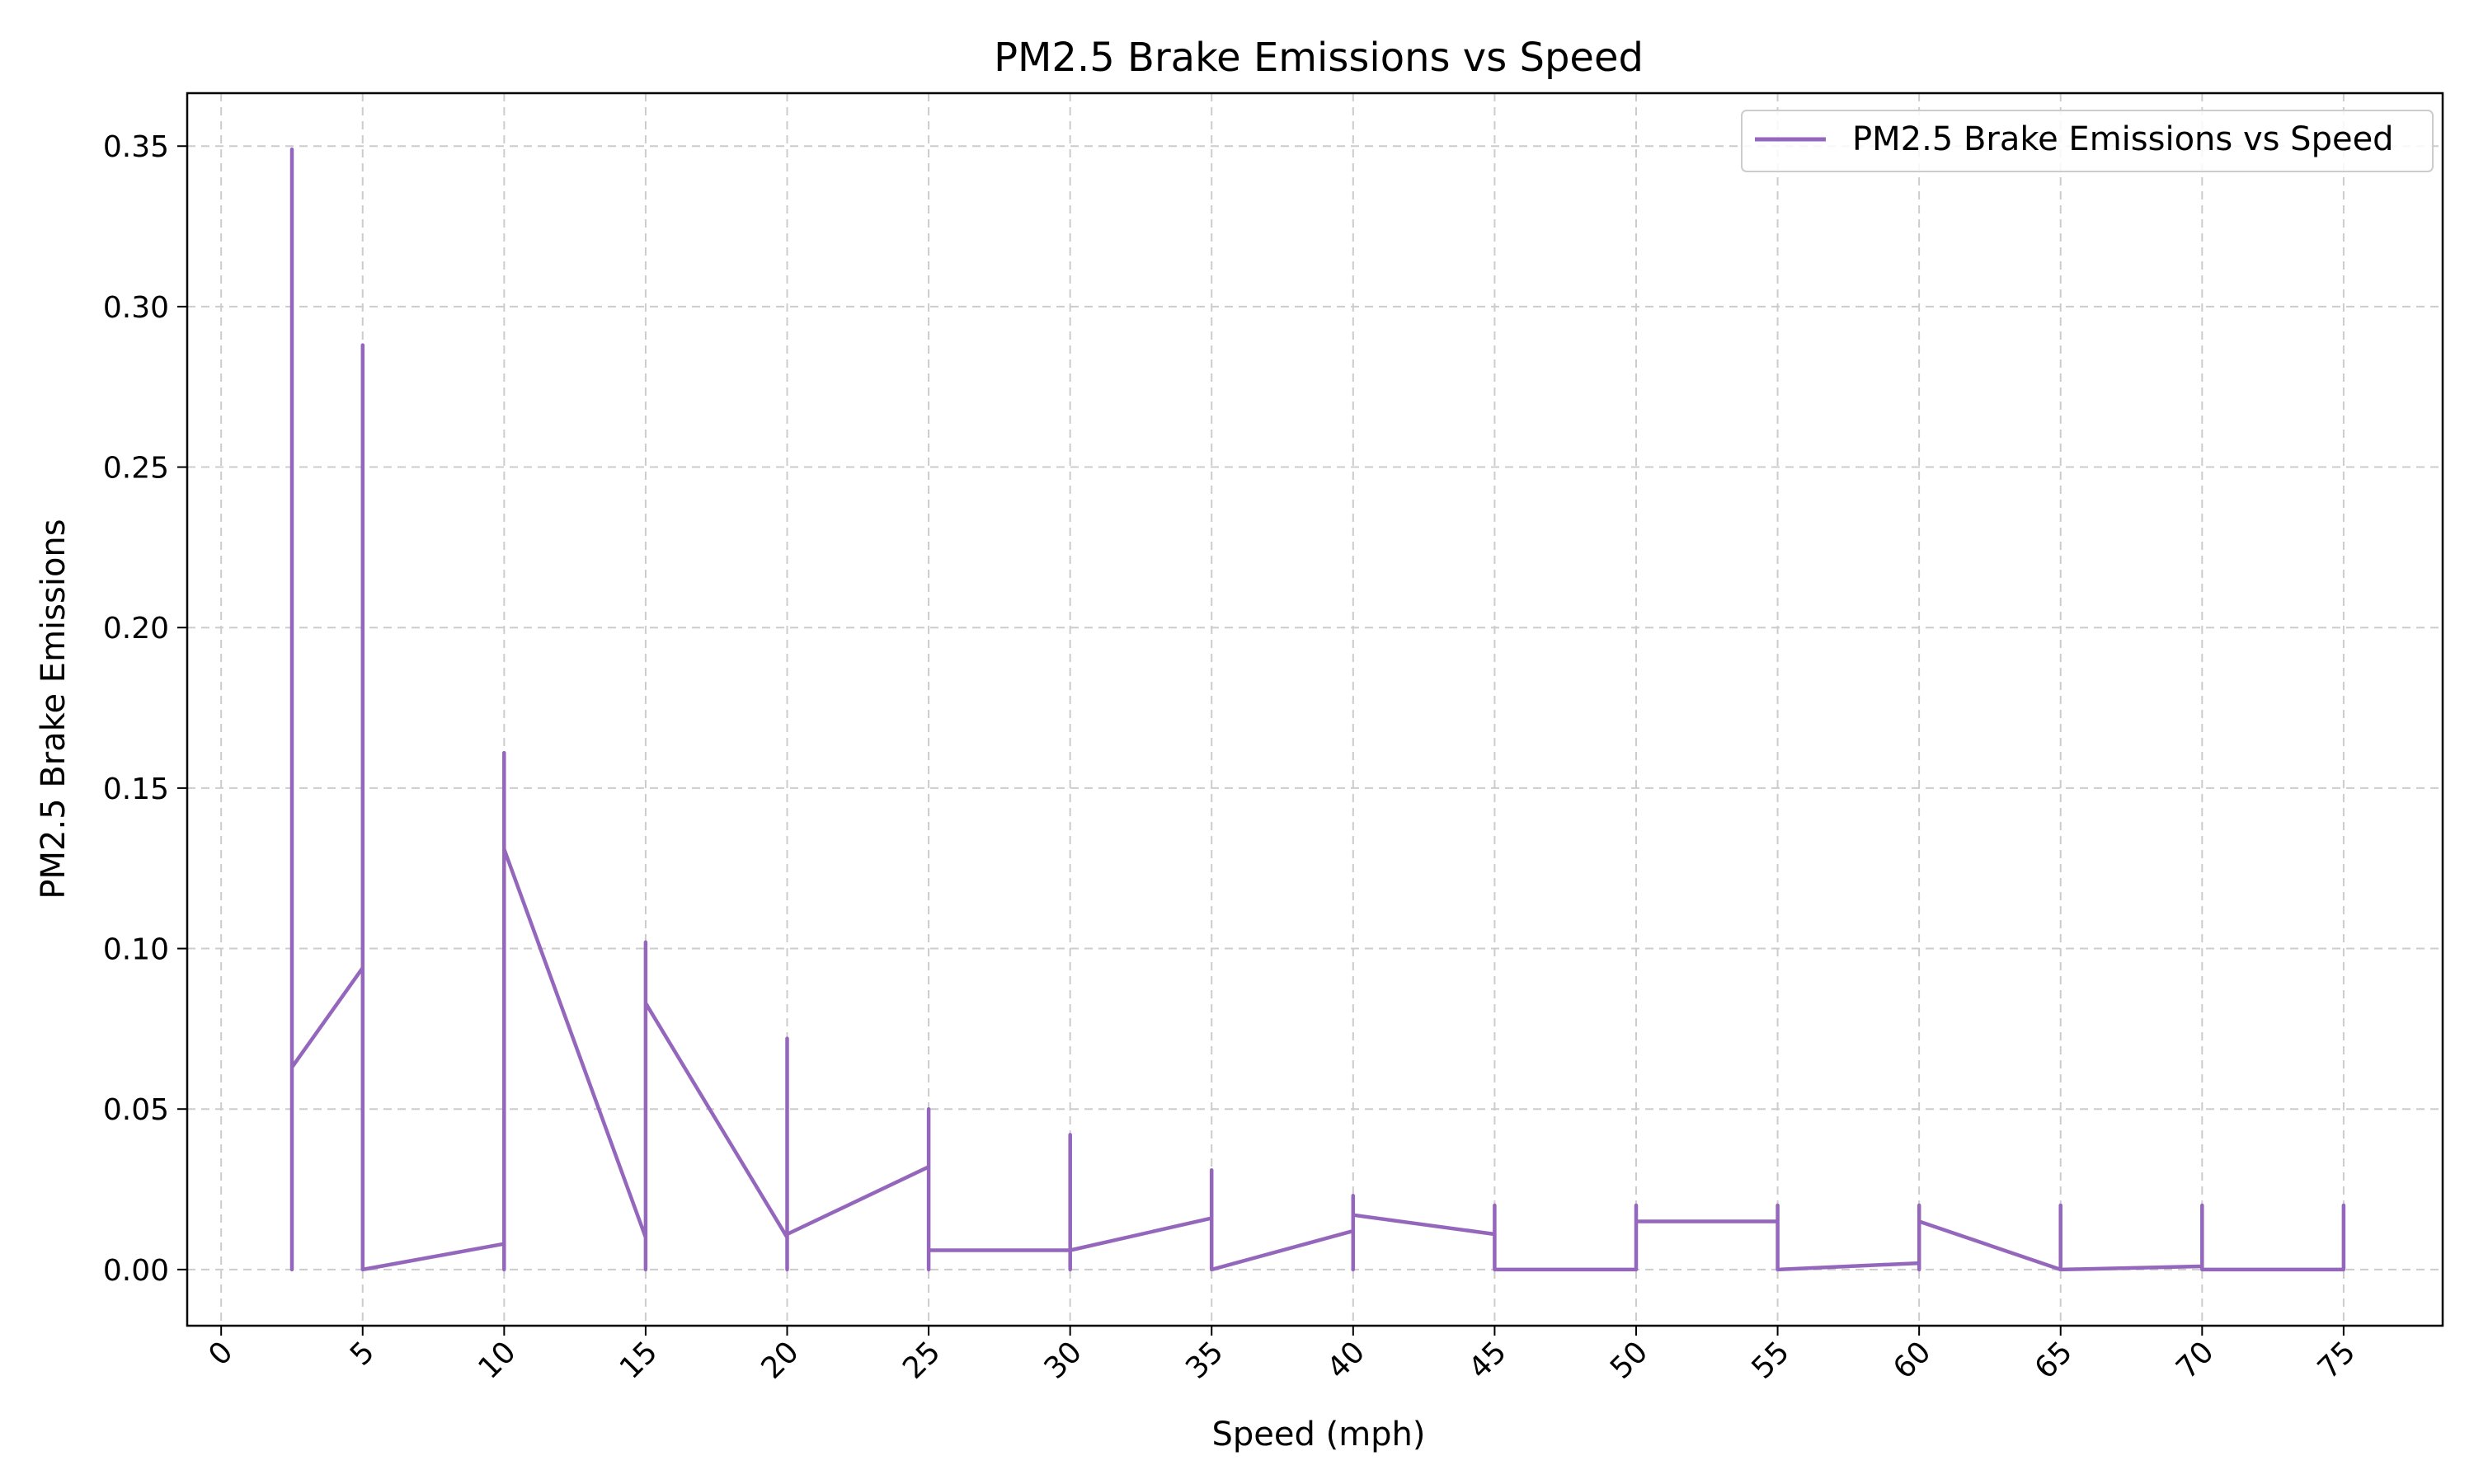 This screenshot has height=1484, width=2474. Describe the element at coordinates (136, 147) in the screenshot. I see `y-tick-label: 0.35` at that location.